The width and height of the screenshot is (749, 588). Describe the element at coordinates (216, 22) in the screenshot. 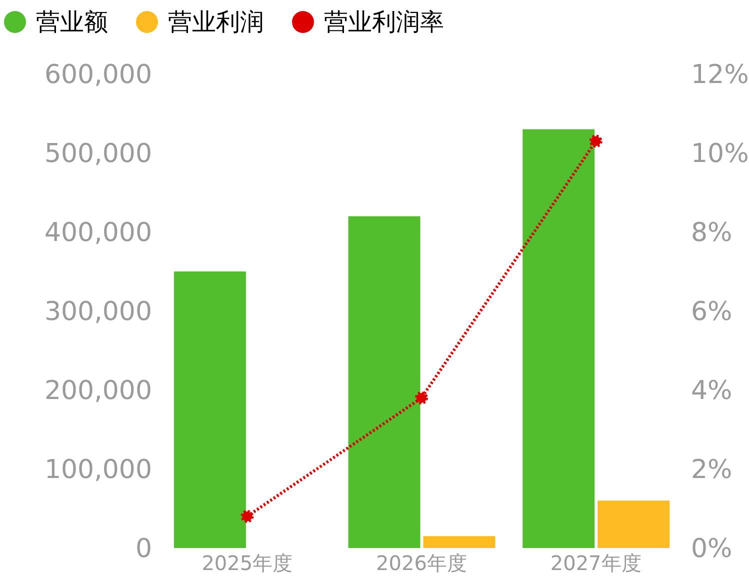

I see `legend-label: 营业利润` at that location.